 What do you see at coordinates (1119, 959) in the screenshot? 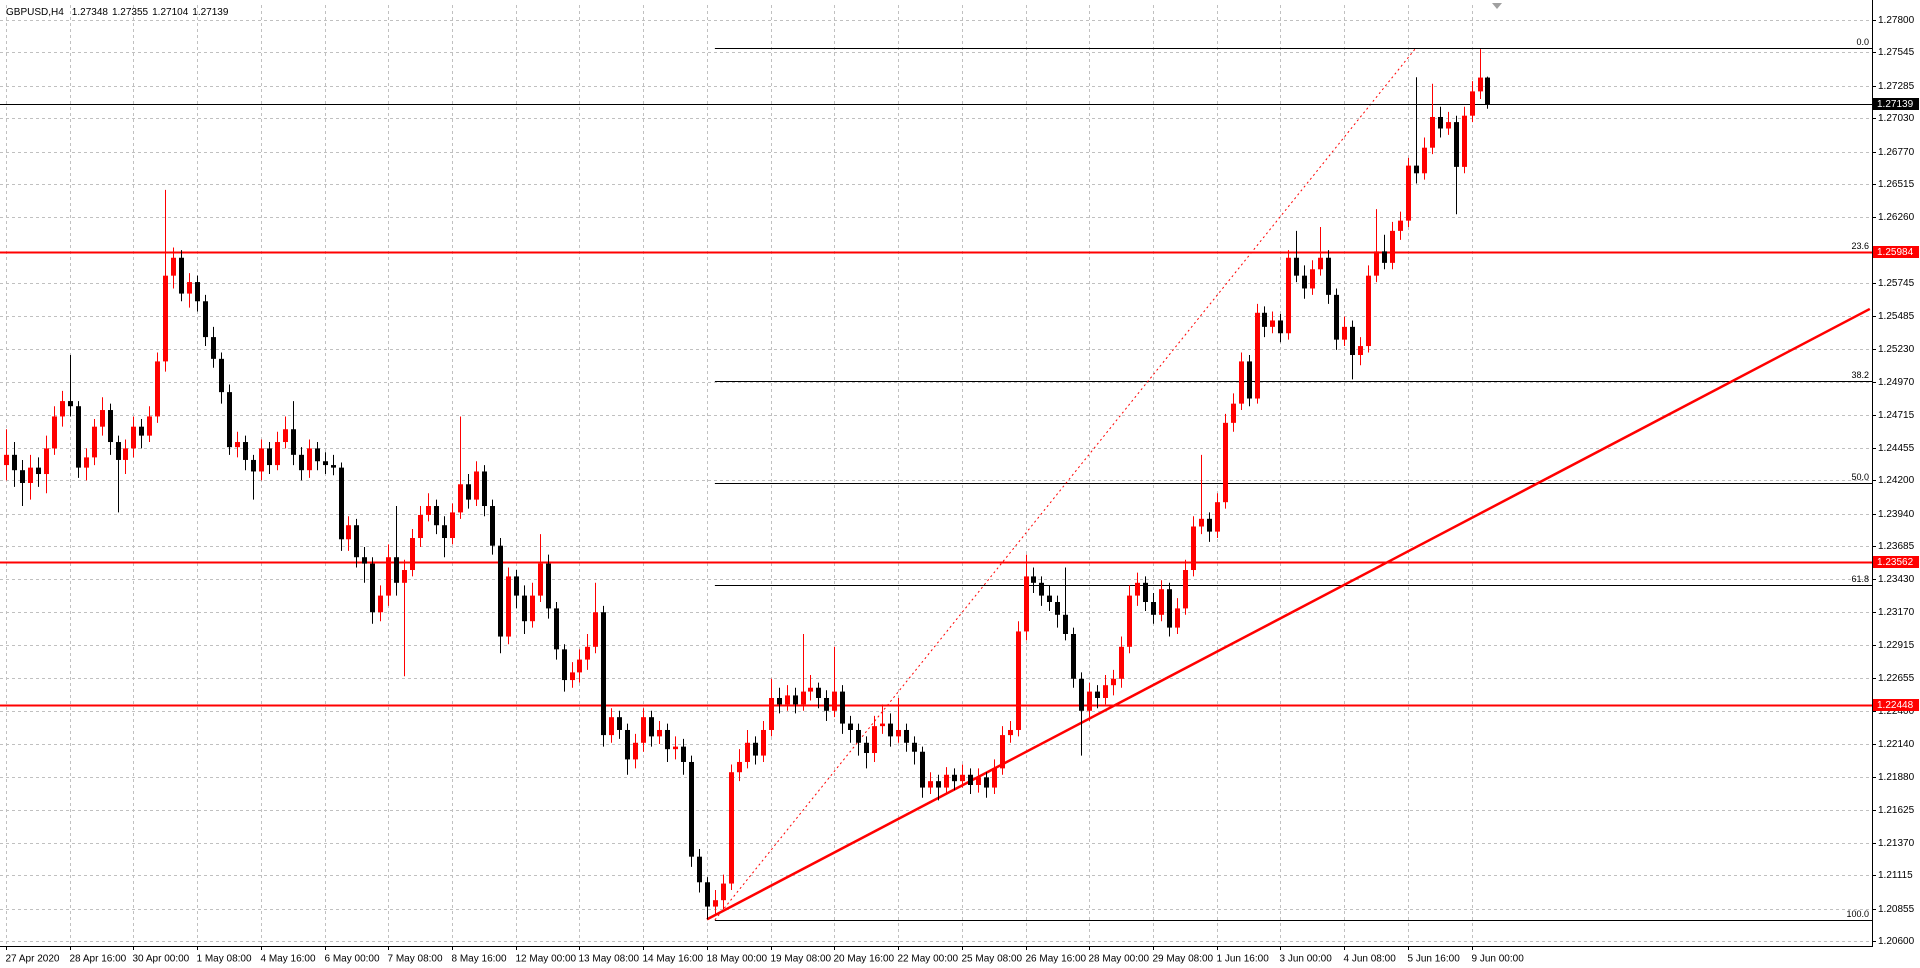
I see `x-tick-label: 28 May 00:00` at bounding box center [1119, 959].